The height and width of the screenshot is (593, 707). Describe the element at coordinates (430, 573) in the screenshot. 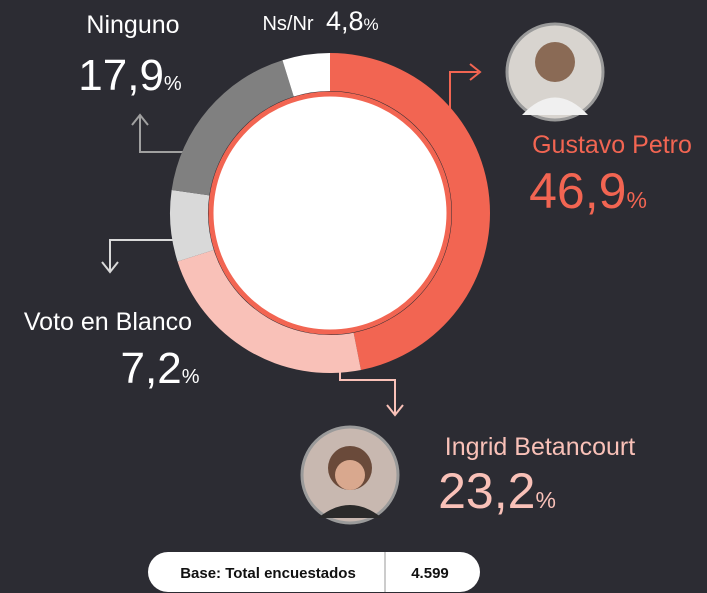

I see `base-value: 4.599` at that location.